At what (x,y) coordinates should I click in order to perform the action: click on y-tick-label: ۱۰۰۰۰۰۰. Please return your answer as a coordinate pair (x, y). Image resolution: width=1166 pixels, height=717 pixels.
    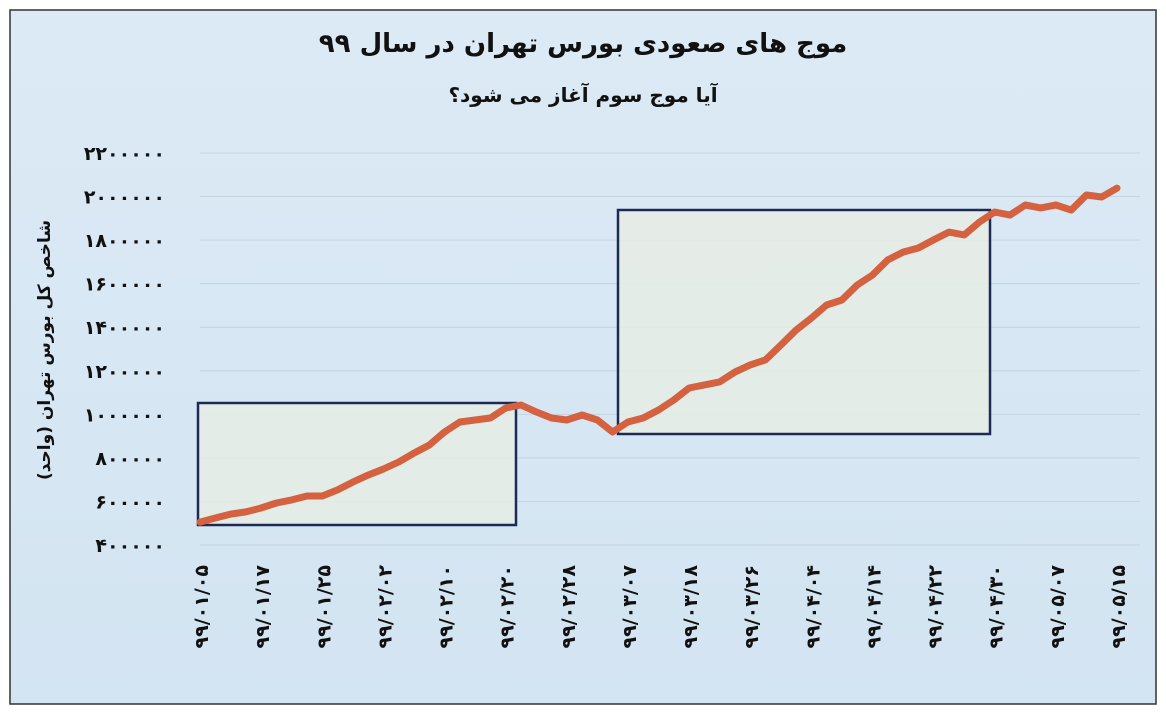
    Looking at the image, I should click on (124, 415).